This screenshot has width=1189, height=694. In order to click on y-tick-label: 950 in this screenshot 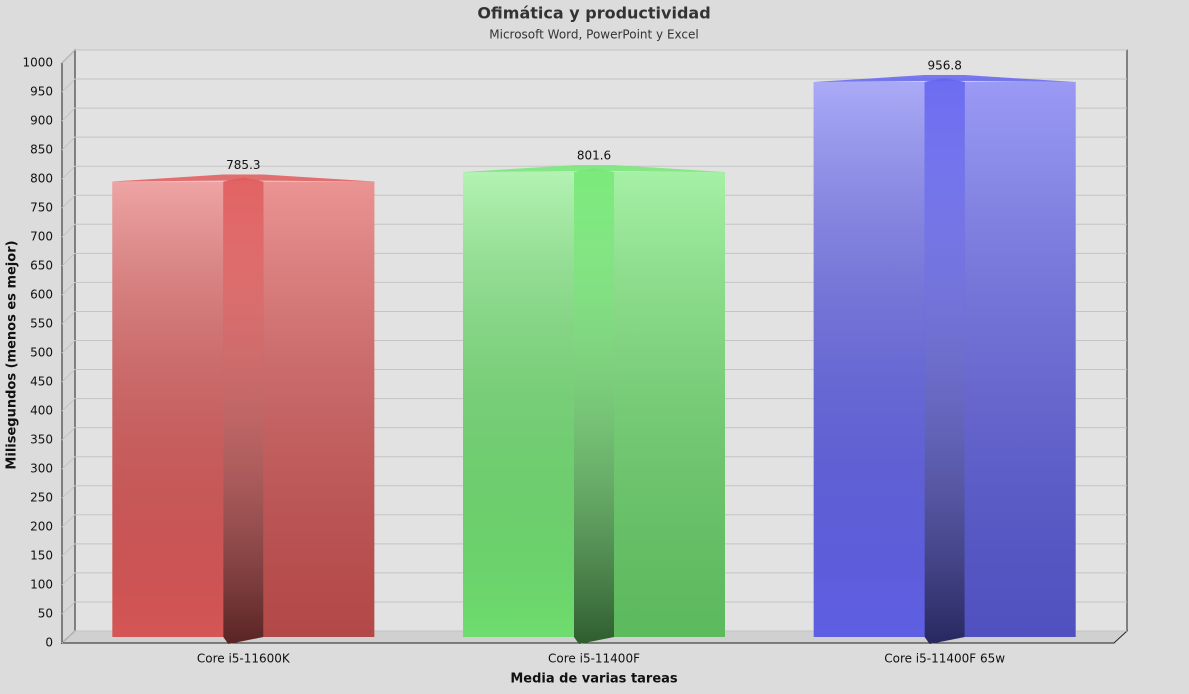, I will do `click(41, 92)`.